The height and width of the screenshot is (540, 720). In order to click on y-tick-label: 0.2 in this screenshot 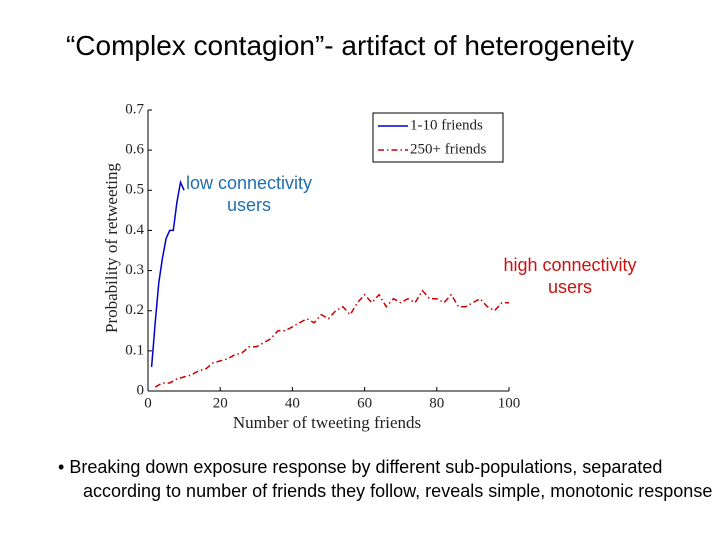, I will do `click(134, 310)`.